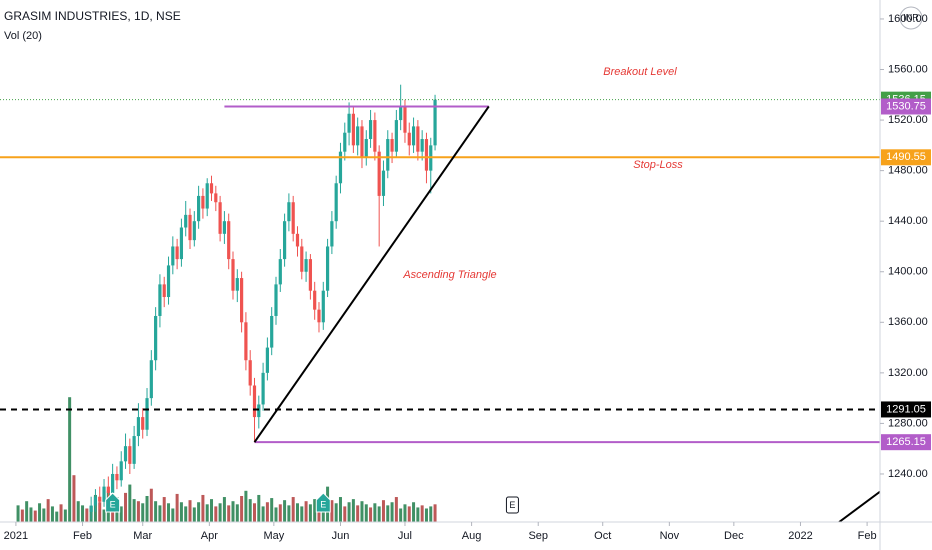 The width and height of the screenshot is (932, 550). I want to click on y-tick-label: 1520.00, so click(908, 120).